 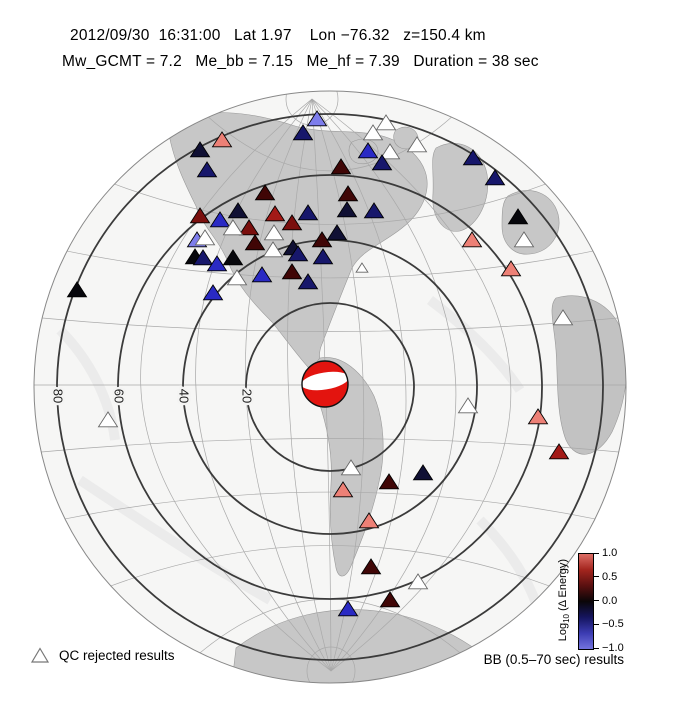 I want to click on qc-legend: QC rejected results, so click(x=102, y=655).